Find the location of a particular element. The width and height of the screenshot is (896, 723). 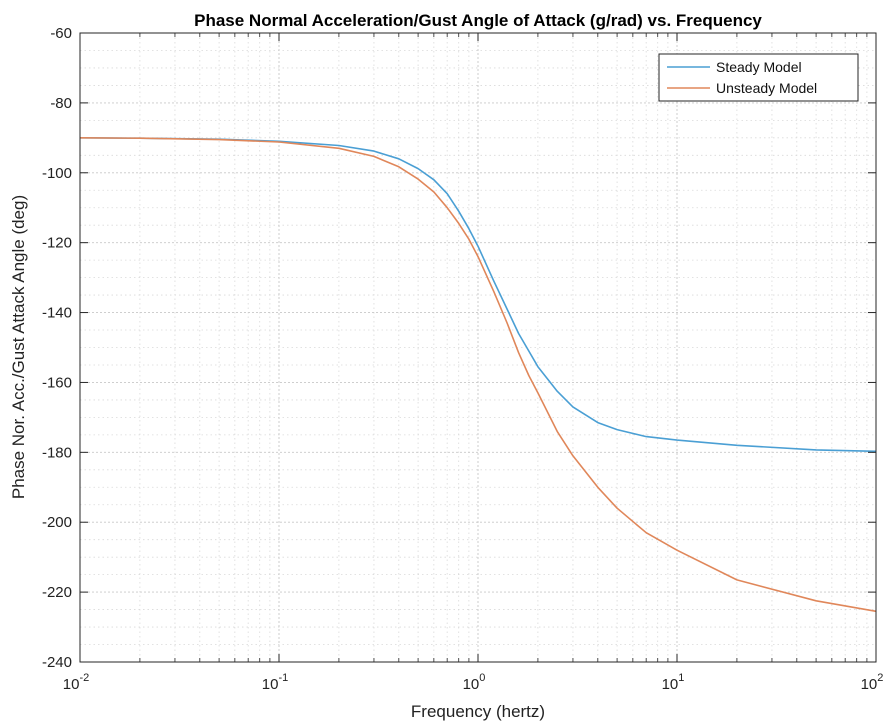

y-tick-label: -120 is located at coordinates (57, 243).